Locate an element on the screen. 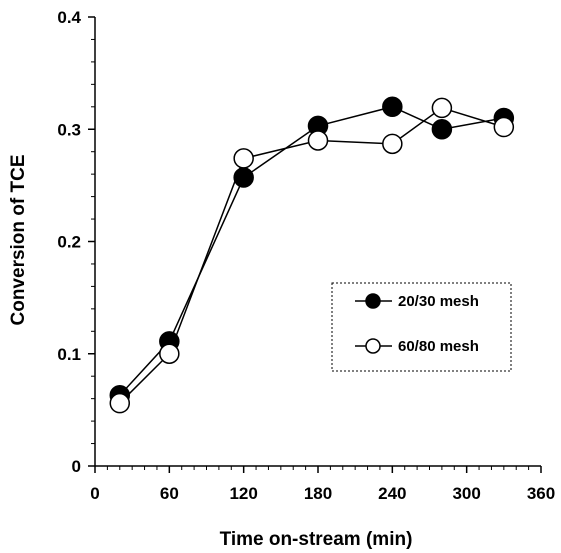  legend: 20/30 mesh 60/80 mesh is located at coordinates (421, 327).